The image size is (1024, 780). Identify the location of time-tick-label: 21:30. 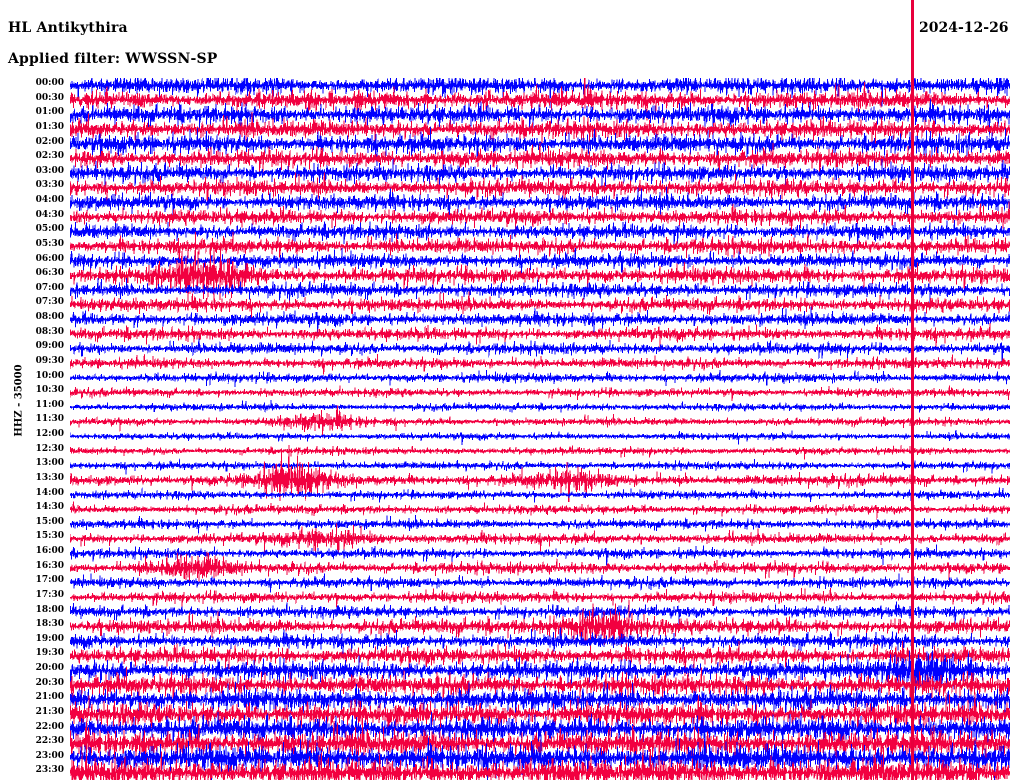
(49, 711).